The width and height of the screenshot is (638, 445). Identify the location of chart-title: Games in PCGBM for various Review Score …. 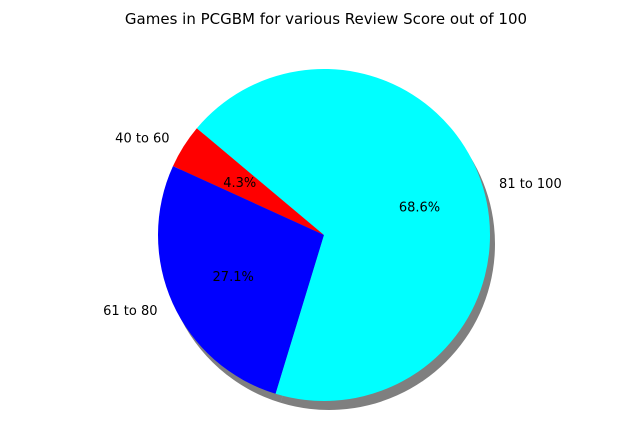
(326, 19).